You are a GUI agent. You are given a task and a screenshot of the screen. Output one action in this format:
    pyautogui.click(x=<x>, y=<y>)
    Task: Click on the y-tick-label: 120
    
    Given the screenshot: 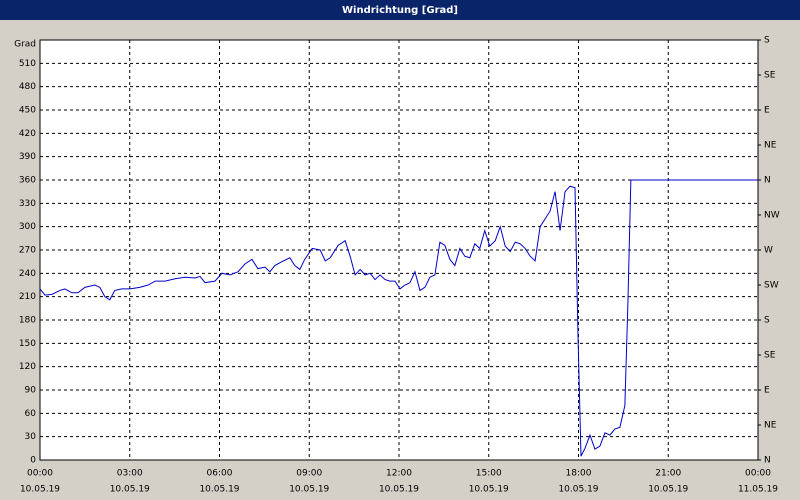 What is the action you would take?
    pyautogui.click(x=27, y=367)
    